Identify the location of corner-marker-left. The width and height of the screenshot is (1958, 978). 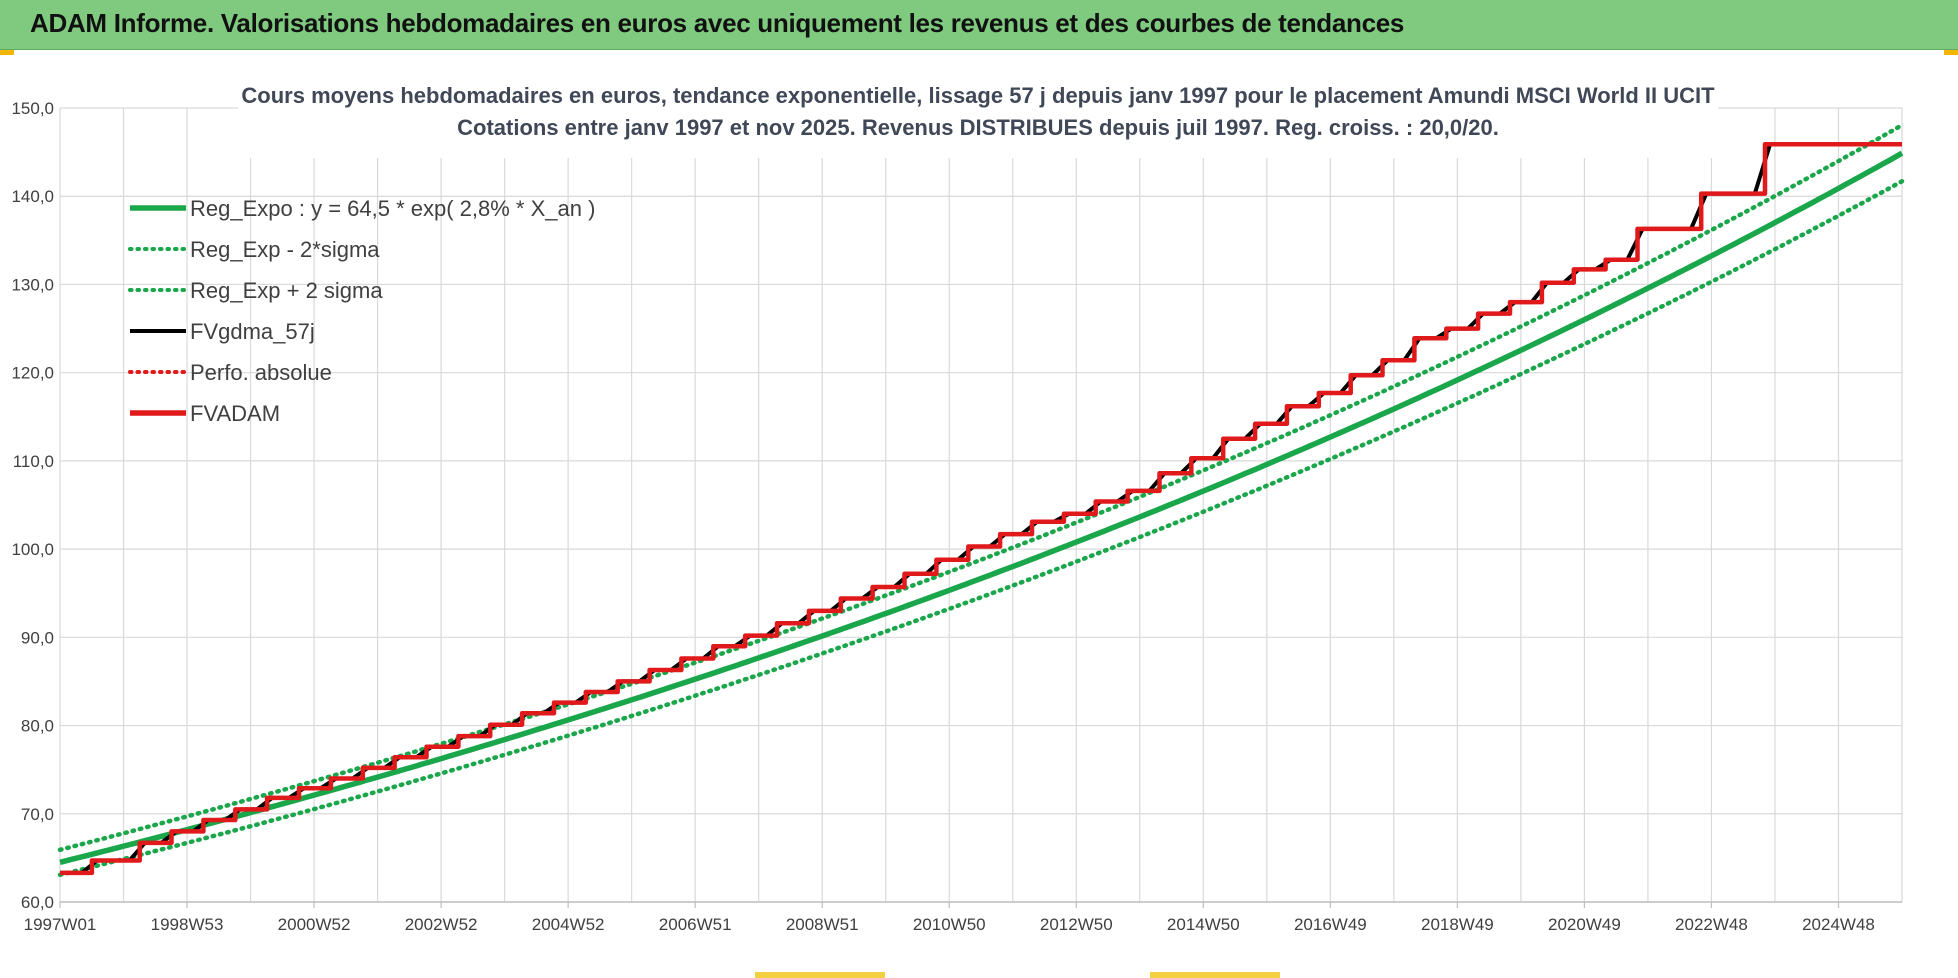
(7, 52).